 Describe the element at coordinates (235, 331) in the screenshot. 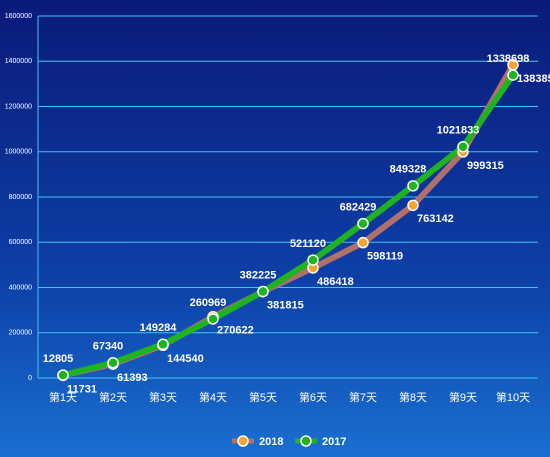

I see `data-label: 270622` at that location.